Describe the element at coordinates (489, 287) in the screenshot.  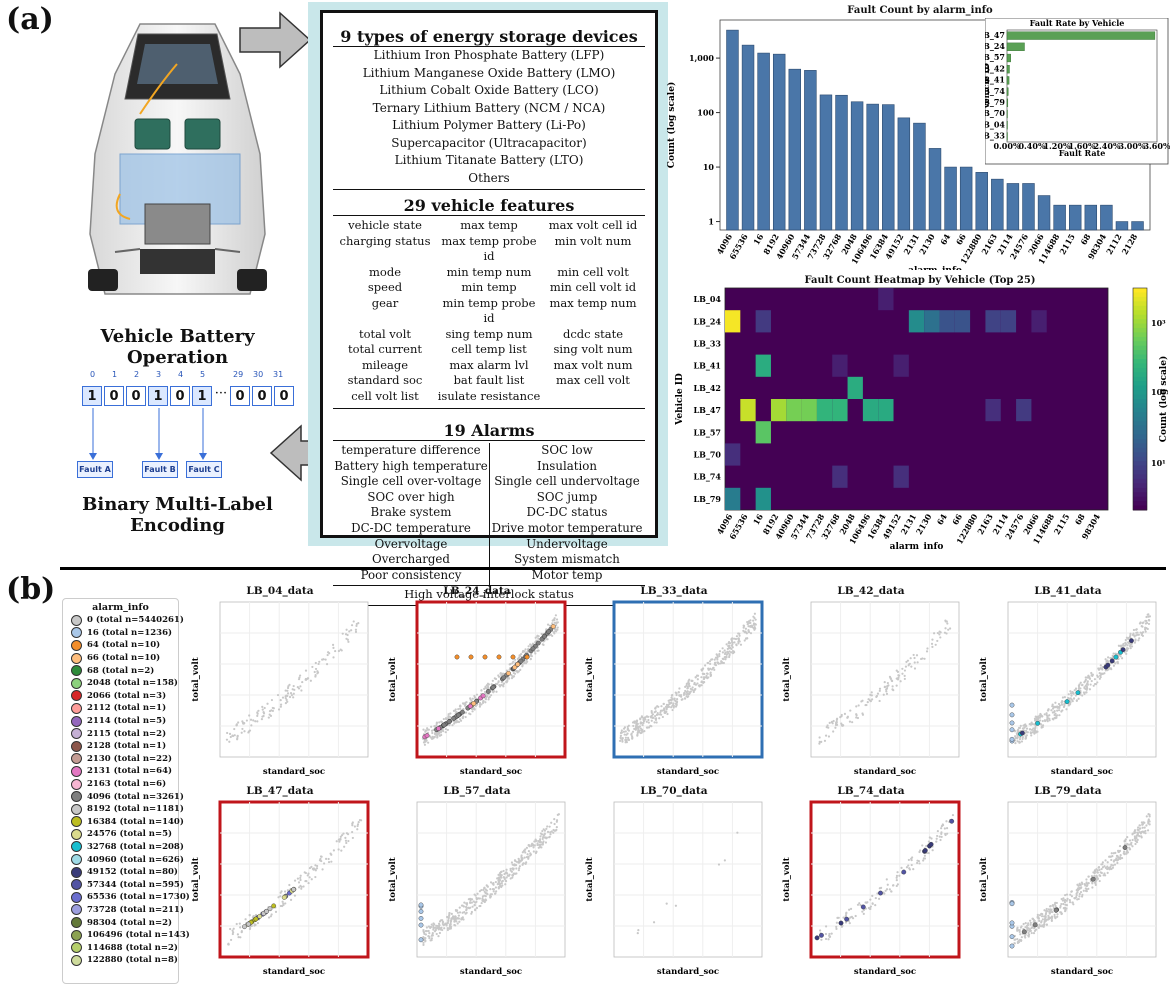
I see `feature-item: min temp` at that location.